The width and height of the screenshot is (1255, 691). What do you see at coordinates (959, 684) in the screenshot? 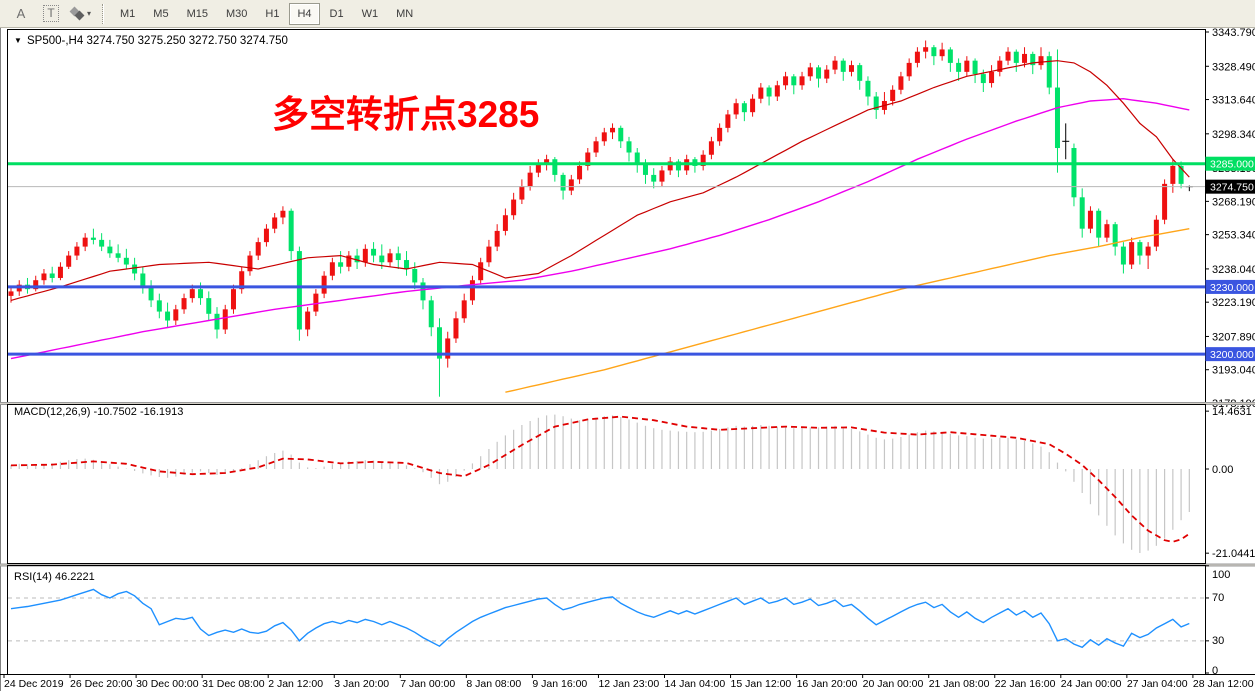
I see `time-tick-label: 21 Jan 08:00` at bounding box center [959, 684].